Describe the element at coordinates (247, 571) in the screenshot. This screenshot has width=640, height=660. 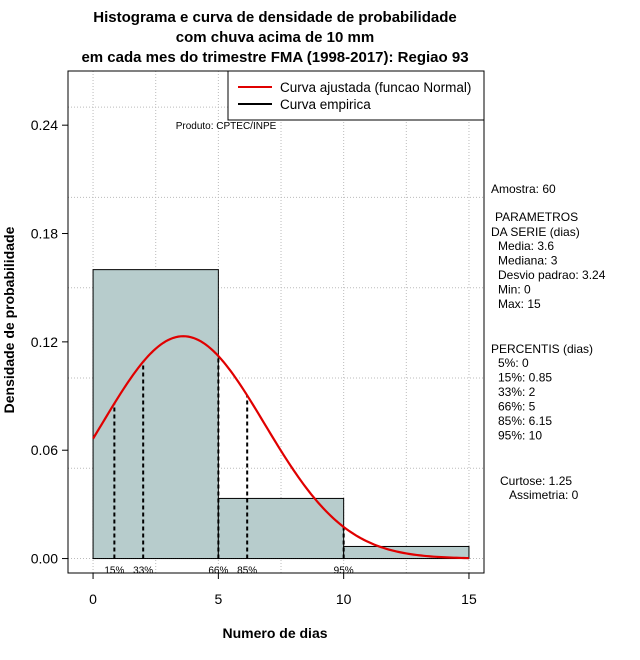
I see `percentile-marker-label: 85%` at that location.